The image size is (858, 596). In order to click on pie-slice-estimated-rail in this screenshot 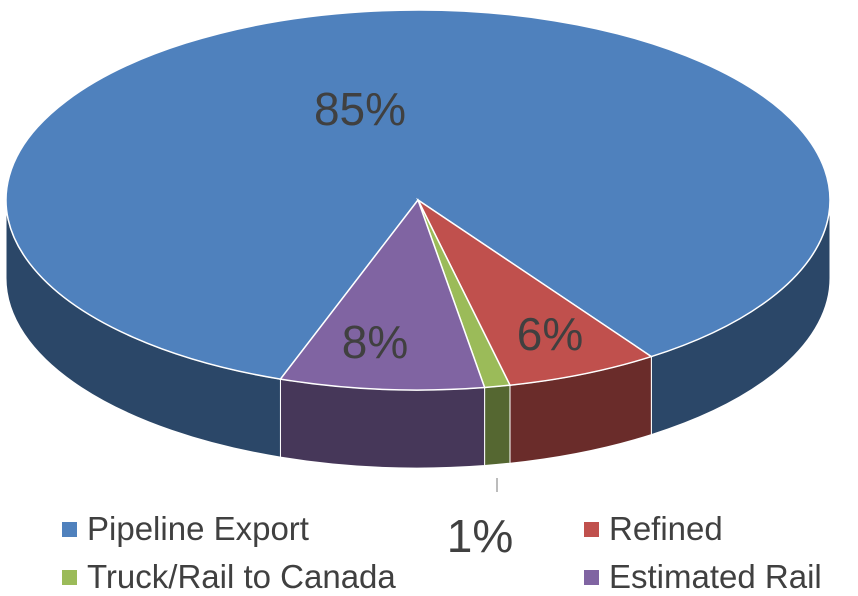, I will do `click(382, 294)`.